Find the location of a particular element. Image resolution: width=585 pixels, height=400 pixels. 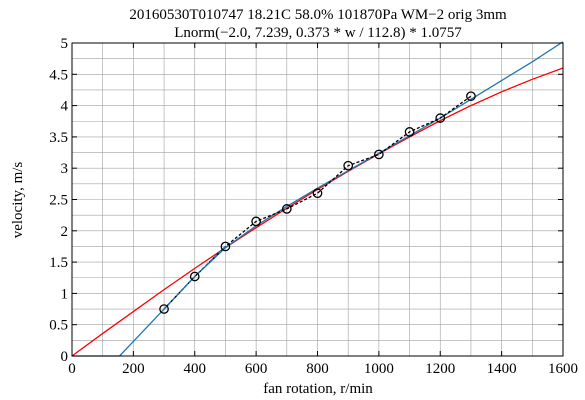

y-tick-label: 5 is located at coordinates (65, 44).